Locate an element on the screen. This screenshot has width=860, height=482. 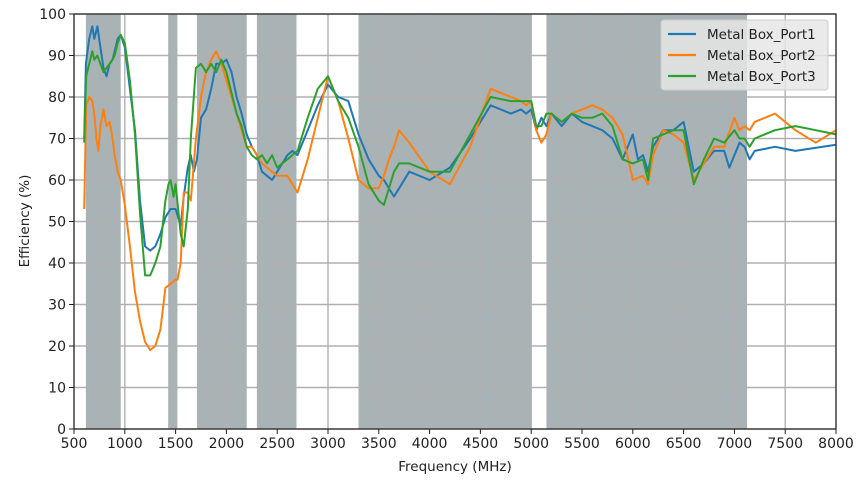
y-tick-label: 80 is located at coordinates (57, 98).